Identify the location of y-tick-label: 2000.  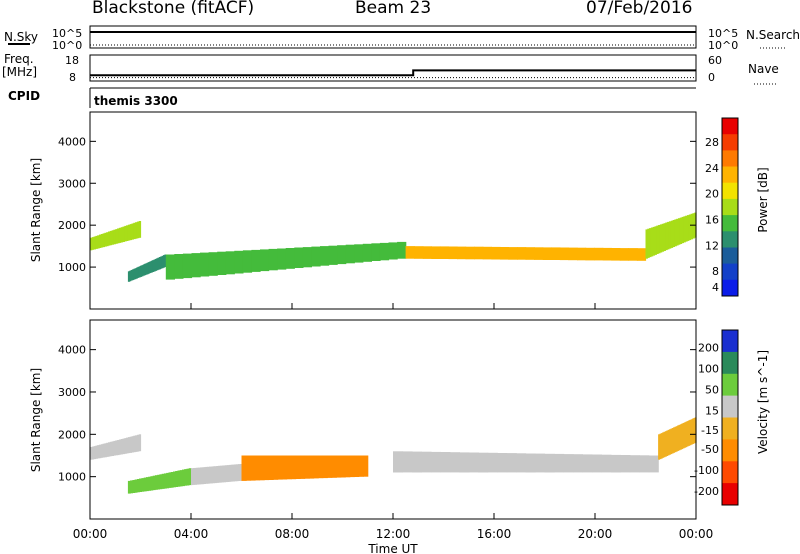
(72, 225).